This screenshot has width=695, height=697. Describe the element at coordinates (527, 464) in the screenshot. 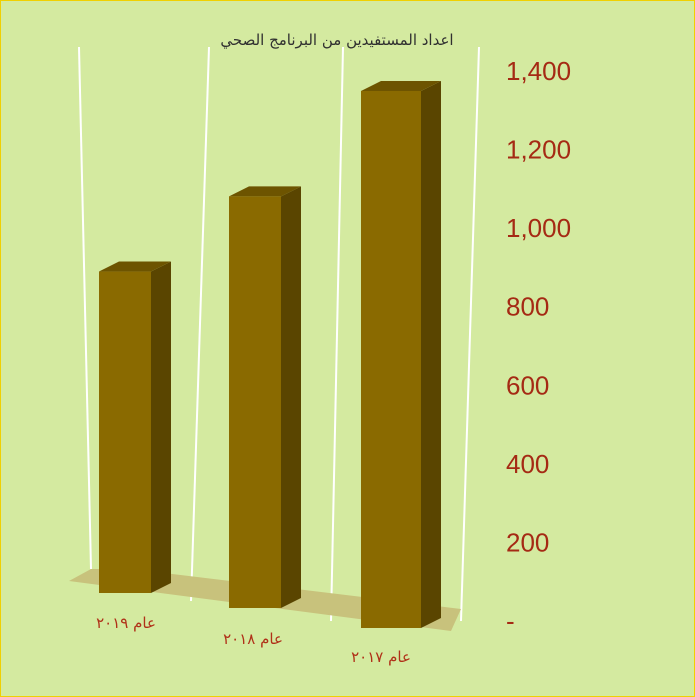

I see `y-tick-400: 400` at that location.